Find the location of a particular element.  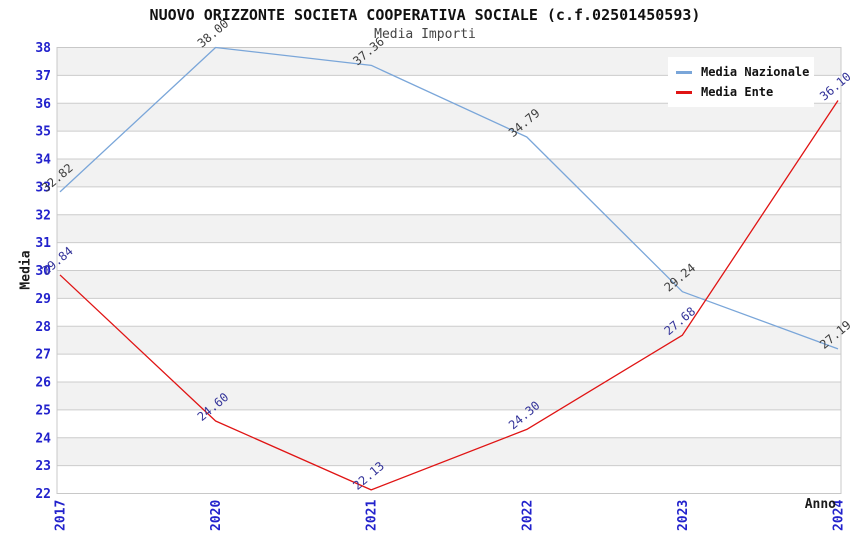

legend-item-media-ente: Media Ente is located at coordinates (745, 92).